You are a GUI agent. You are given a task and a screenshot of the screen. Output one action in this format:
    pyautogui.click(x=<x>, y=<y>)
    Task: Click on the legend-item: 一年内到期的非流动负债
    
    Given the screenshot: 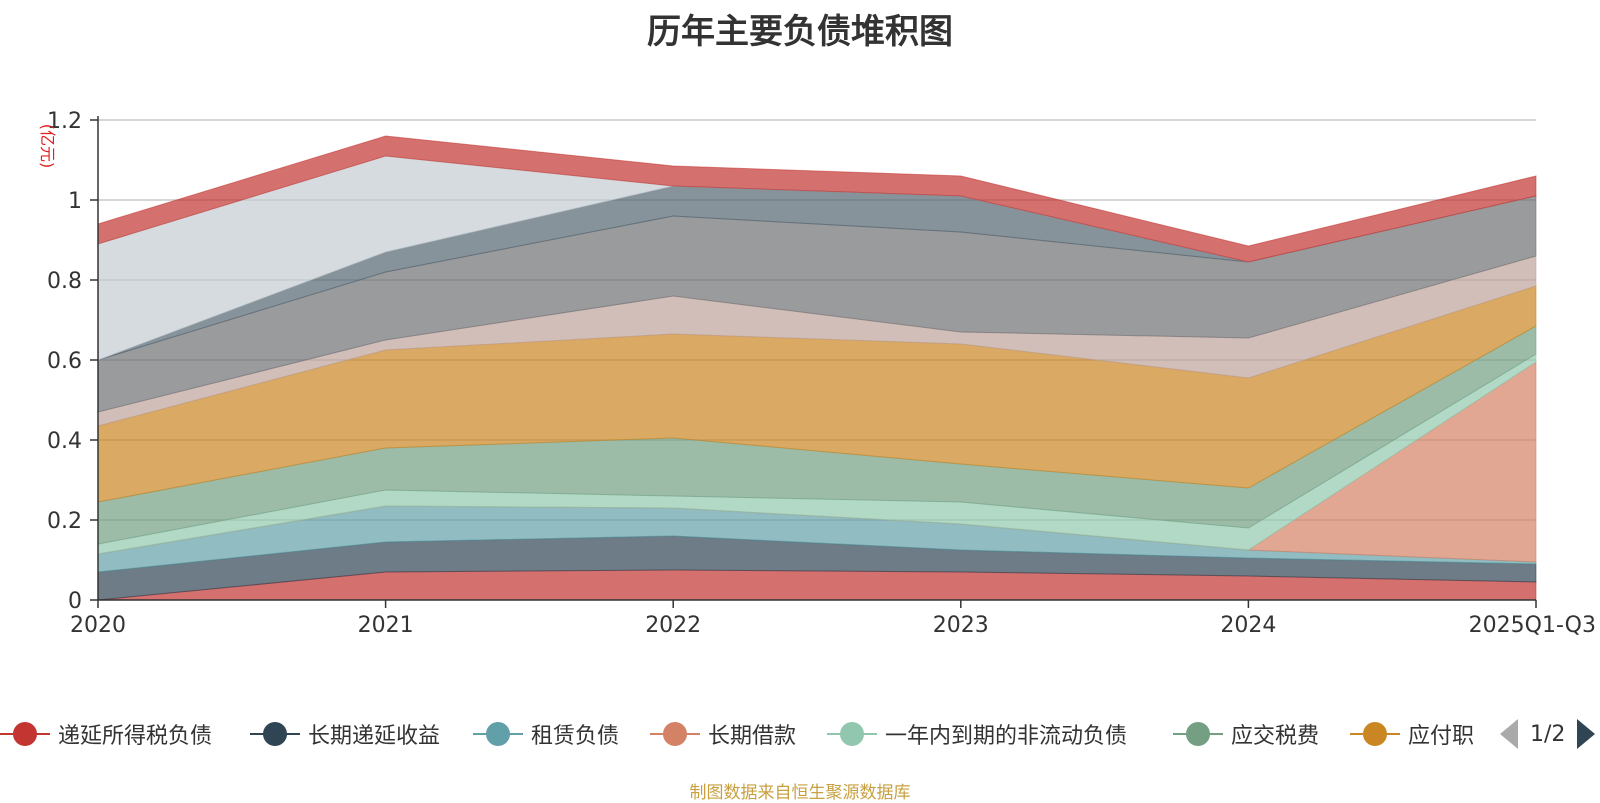 What is the action you would take?
    pyautogui.click(x=977, y=734)
    